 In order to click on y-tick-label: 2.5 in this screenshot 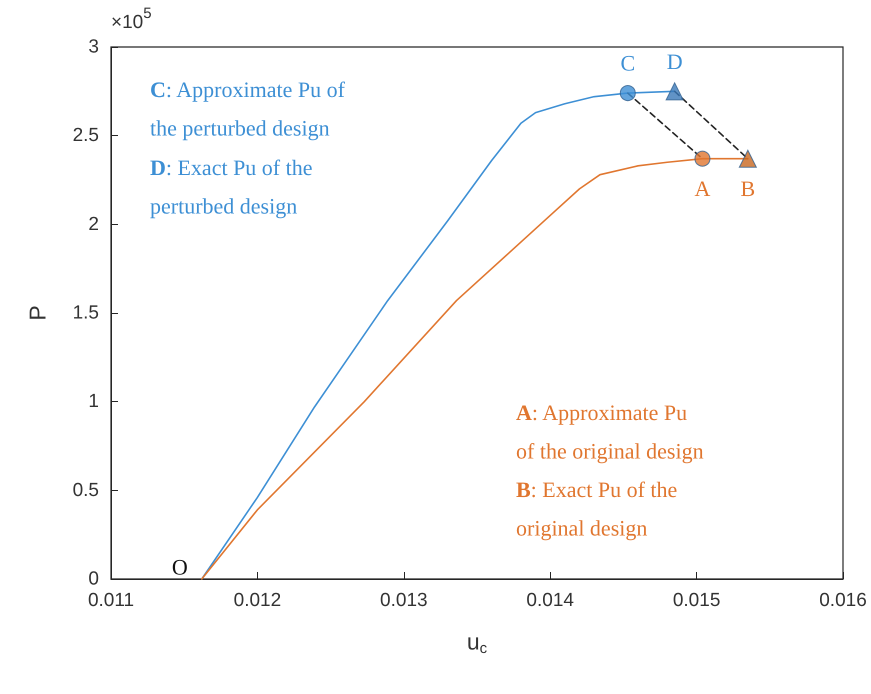, I will do `click(85, 135)`.